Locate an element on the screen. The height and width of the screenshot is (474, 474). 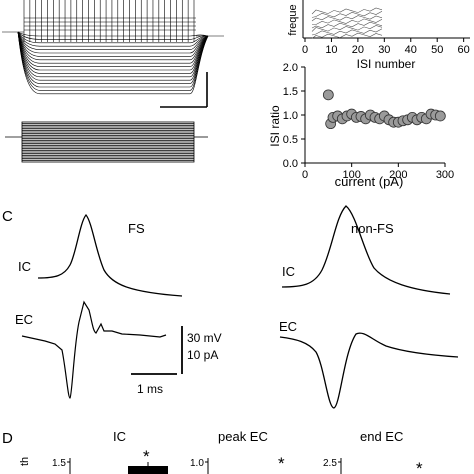
isi-ratio-ylabel: ISI ratio is located at coordinates (275, 126).